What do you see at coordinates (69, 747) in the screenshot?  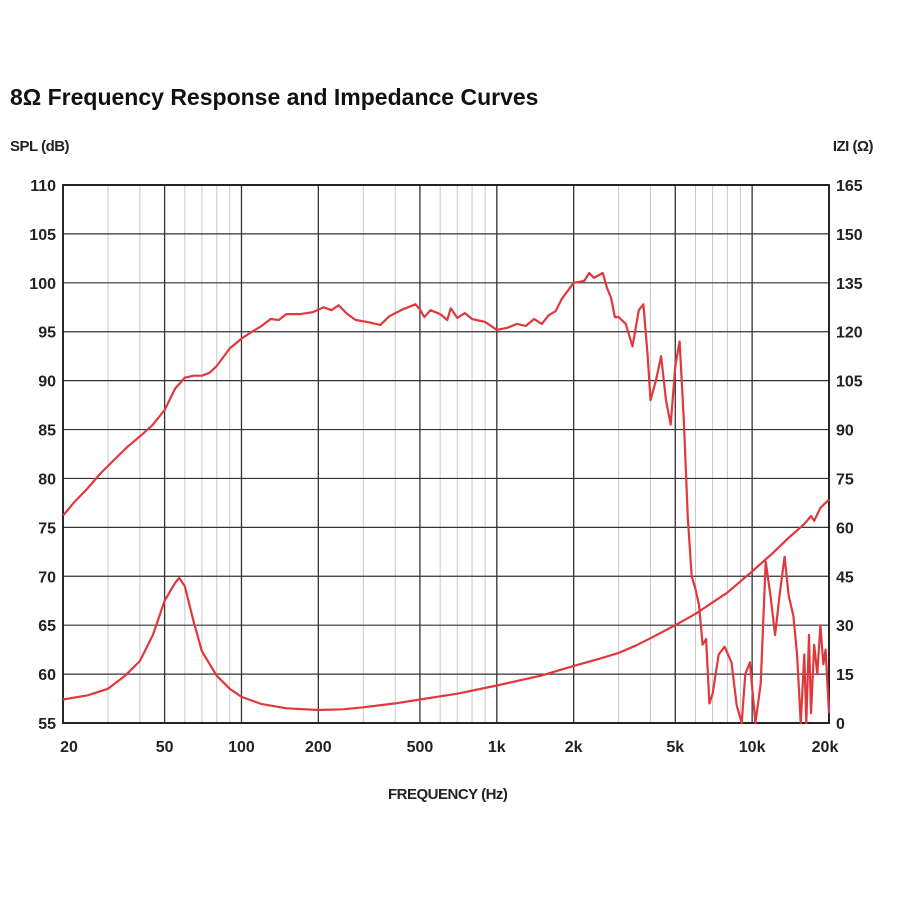 I see `x-tick-label: 20` at bounding box center [69, 747].